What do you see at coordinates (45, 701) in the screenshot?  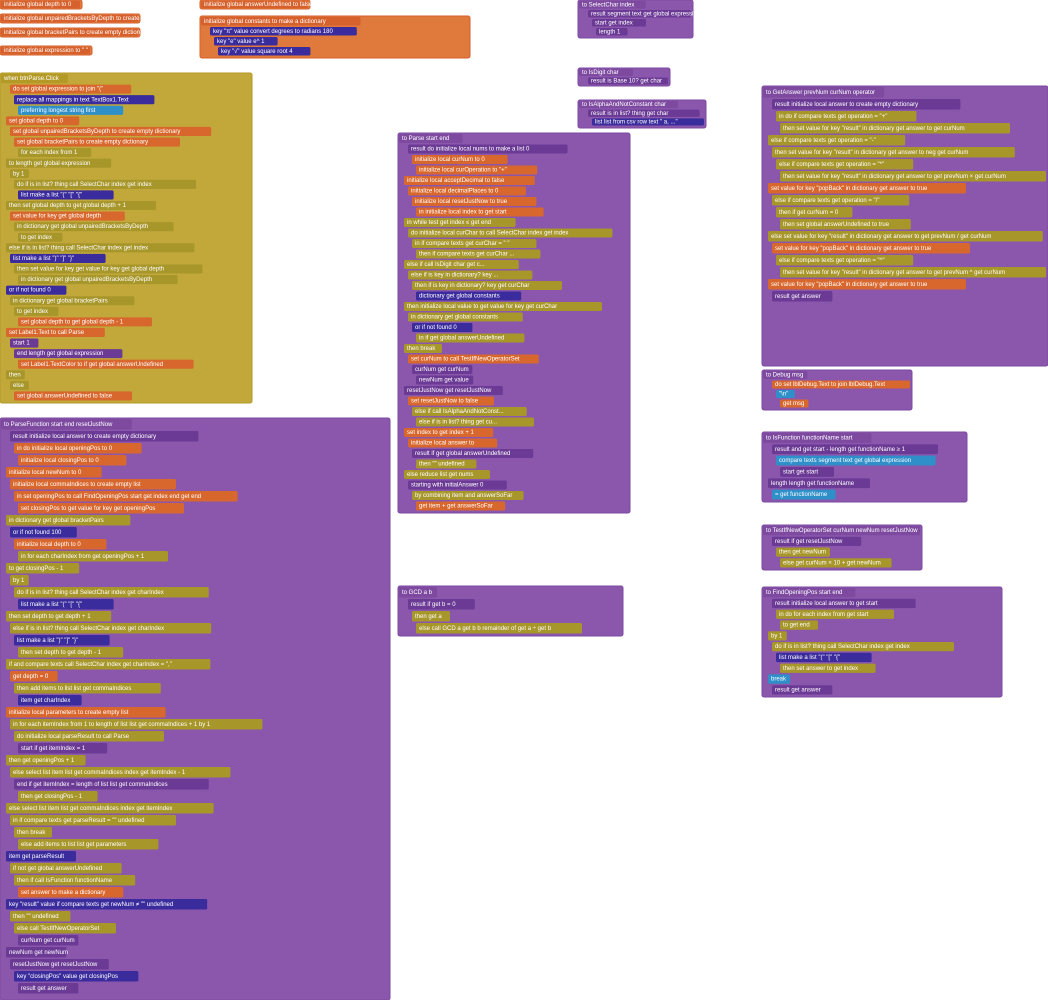 I see `block-text: item get charIndex` at bounding box center [45, 701].